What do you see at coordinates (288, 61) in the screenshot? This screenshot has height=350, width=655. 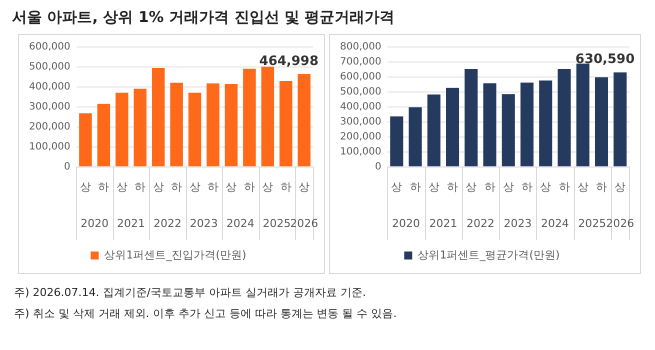 I see `data-label: 464,998` at bounding box center [288, 61].